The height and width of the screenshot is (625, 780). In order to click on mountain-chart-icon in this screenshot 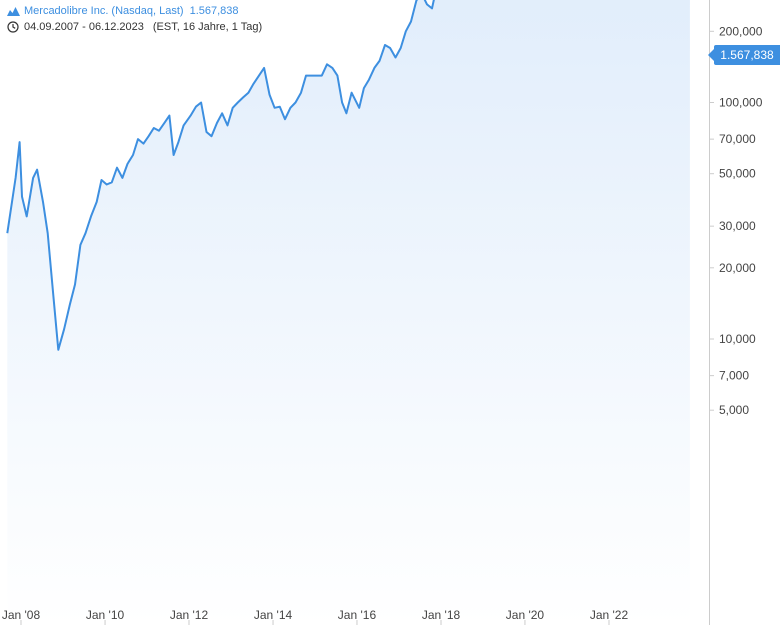, I will do `click(13, 11)`.